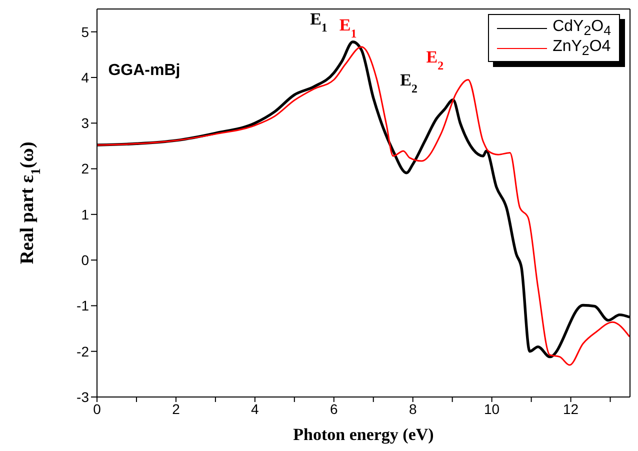 The image size is (638, 451). What do you see at coordinates (176, 408) in the screenshot?
I see `x-tick-label: 2` at bounding box center [176, 408].